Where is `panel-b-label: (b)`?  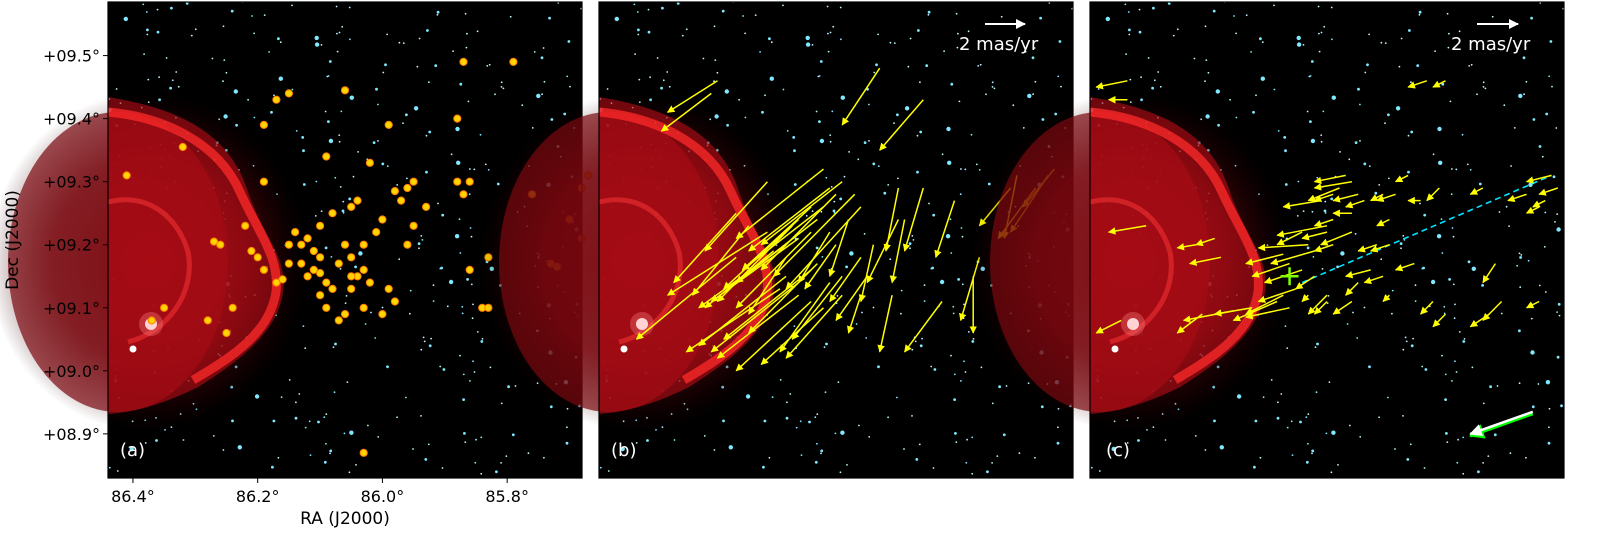 panel-b-label: (b) is located at coordinates (623, 450).